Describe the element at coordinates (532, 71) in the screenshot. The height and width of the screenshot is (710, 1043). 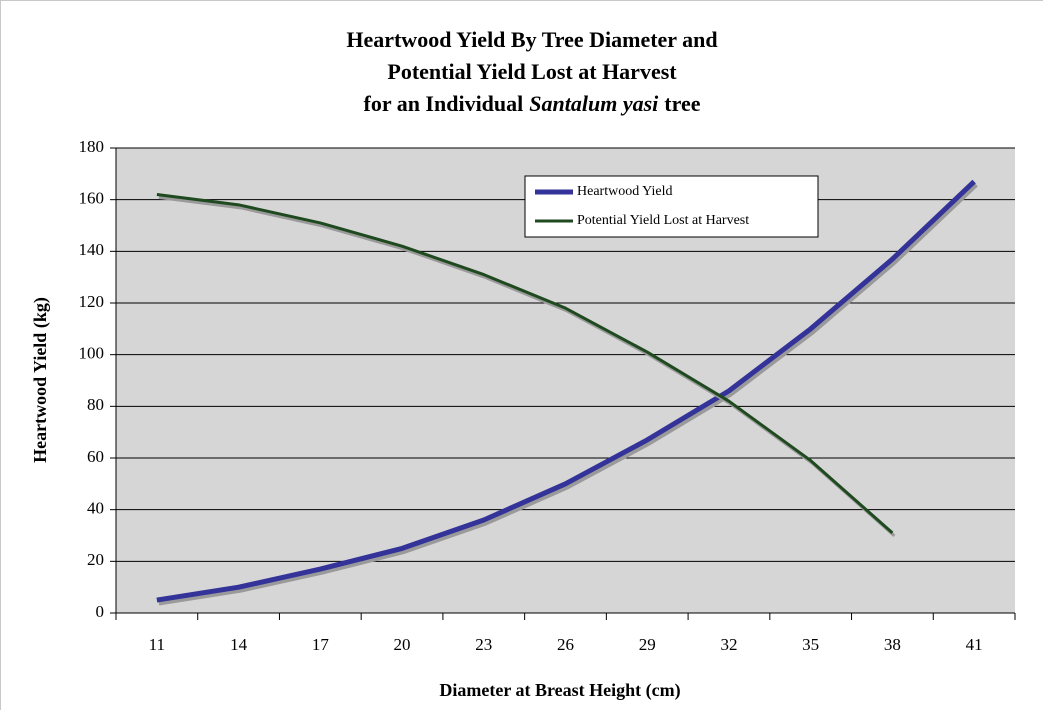
I see `chart-title: Potential Yield Lost at Harvest` at that location.